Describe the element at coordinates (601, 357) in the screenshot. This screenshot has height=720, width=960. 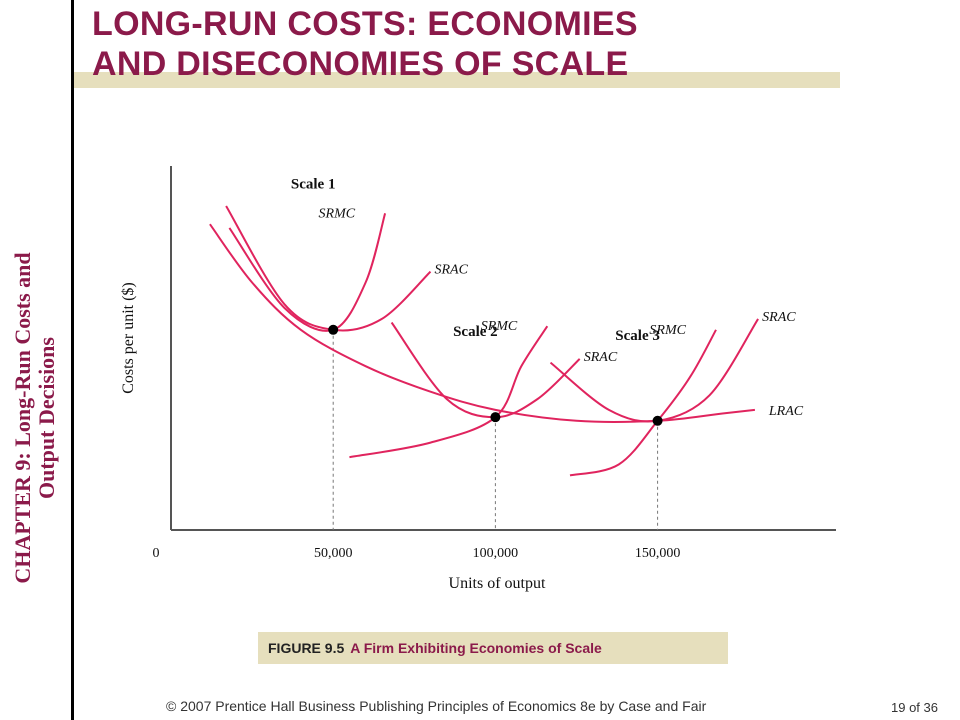
I see `scale-2-srac-label: SRAC` at that location.